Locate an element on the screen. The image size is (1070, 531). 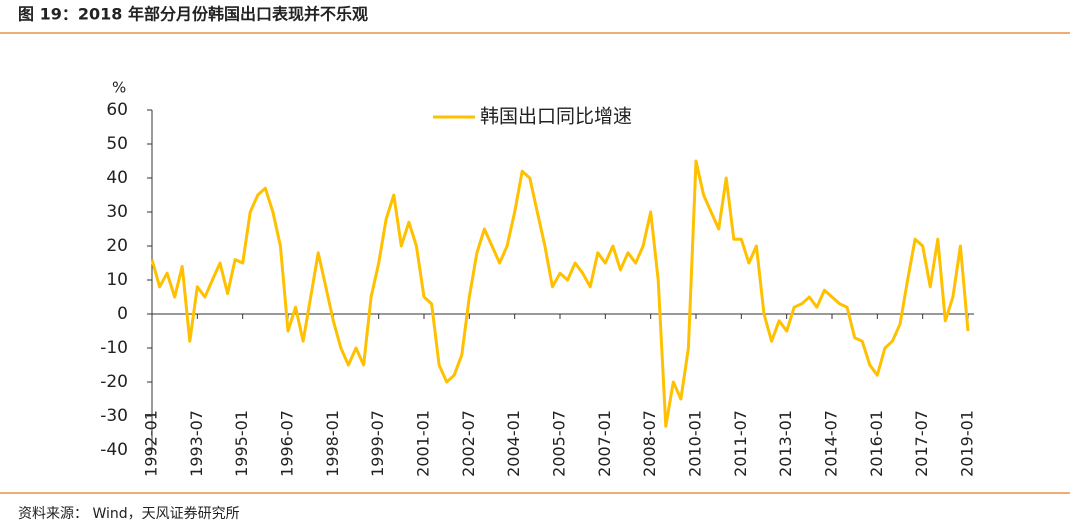
y-tick-label: -10 is located at coordinates (114, 348).